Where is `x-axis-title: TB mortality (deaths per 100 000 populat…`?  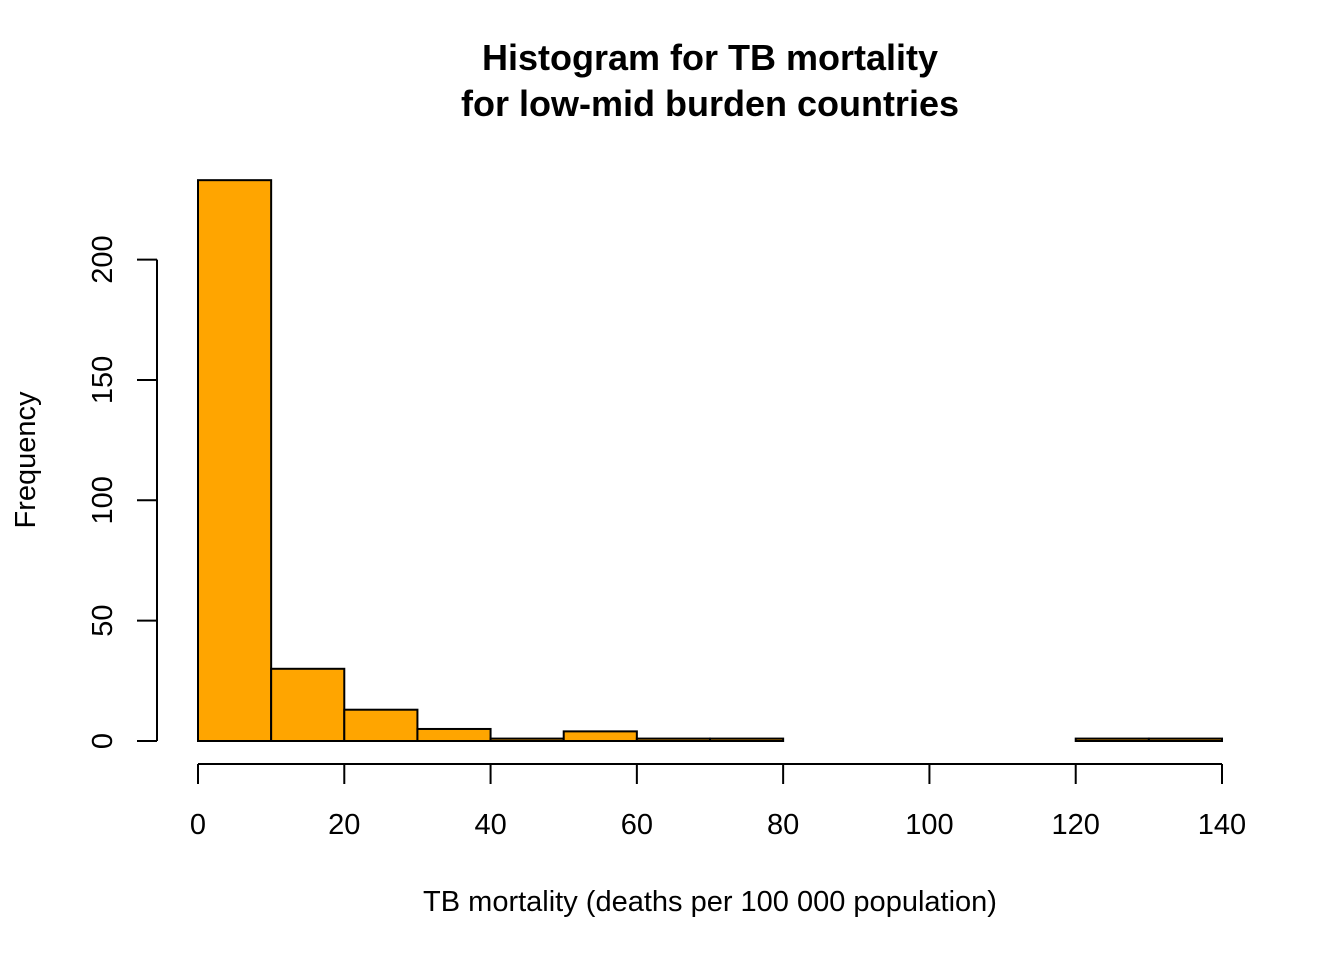
x-axis-title: TB mortality (deaths per 100 000 populat… is located at coordinates (710, 902).